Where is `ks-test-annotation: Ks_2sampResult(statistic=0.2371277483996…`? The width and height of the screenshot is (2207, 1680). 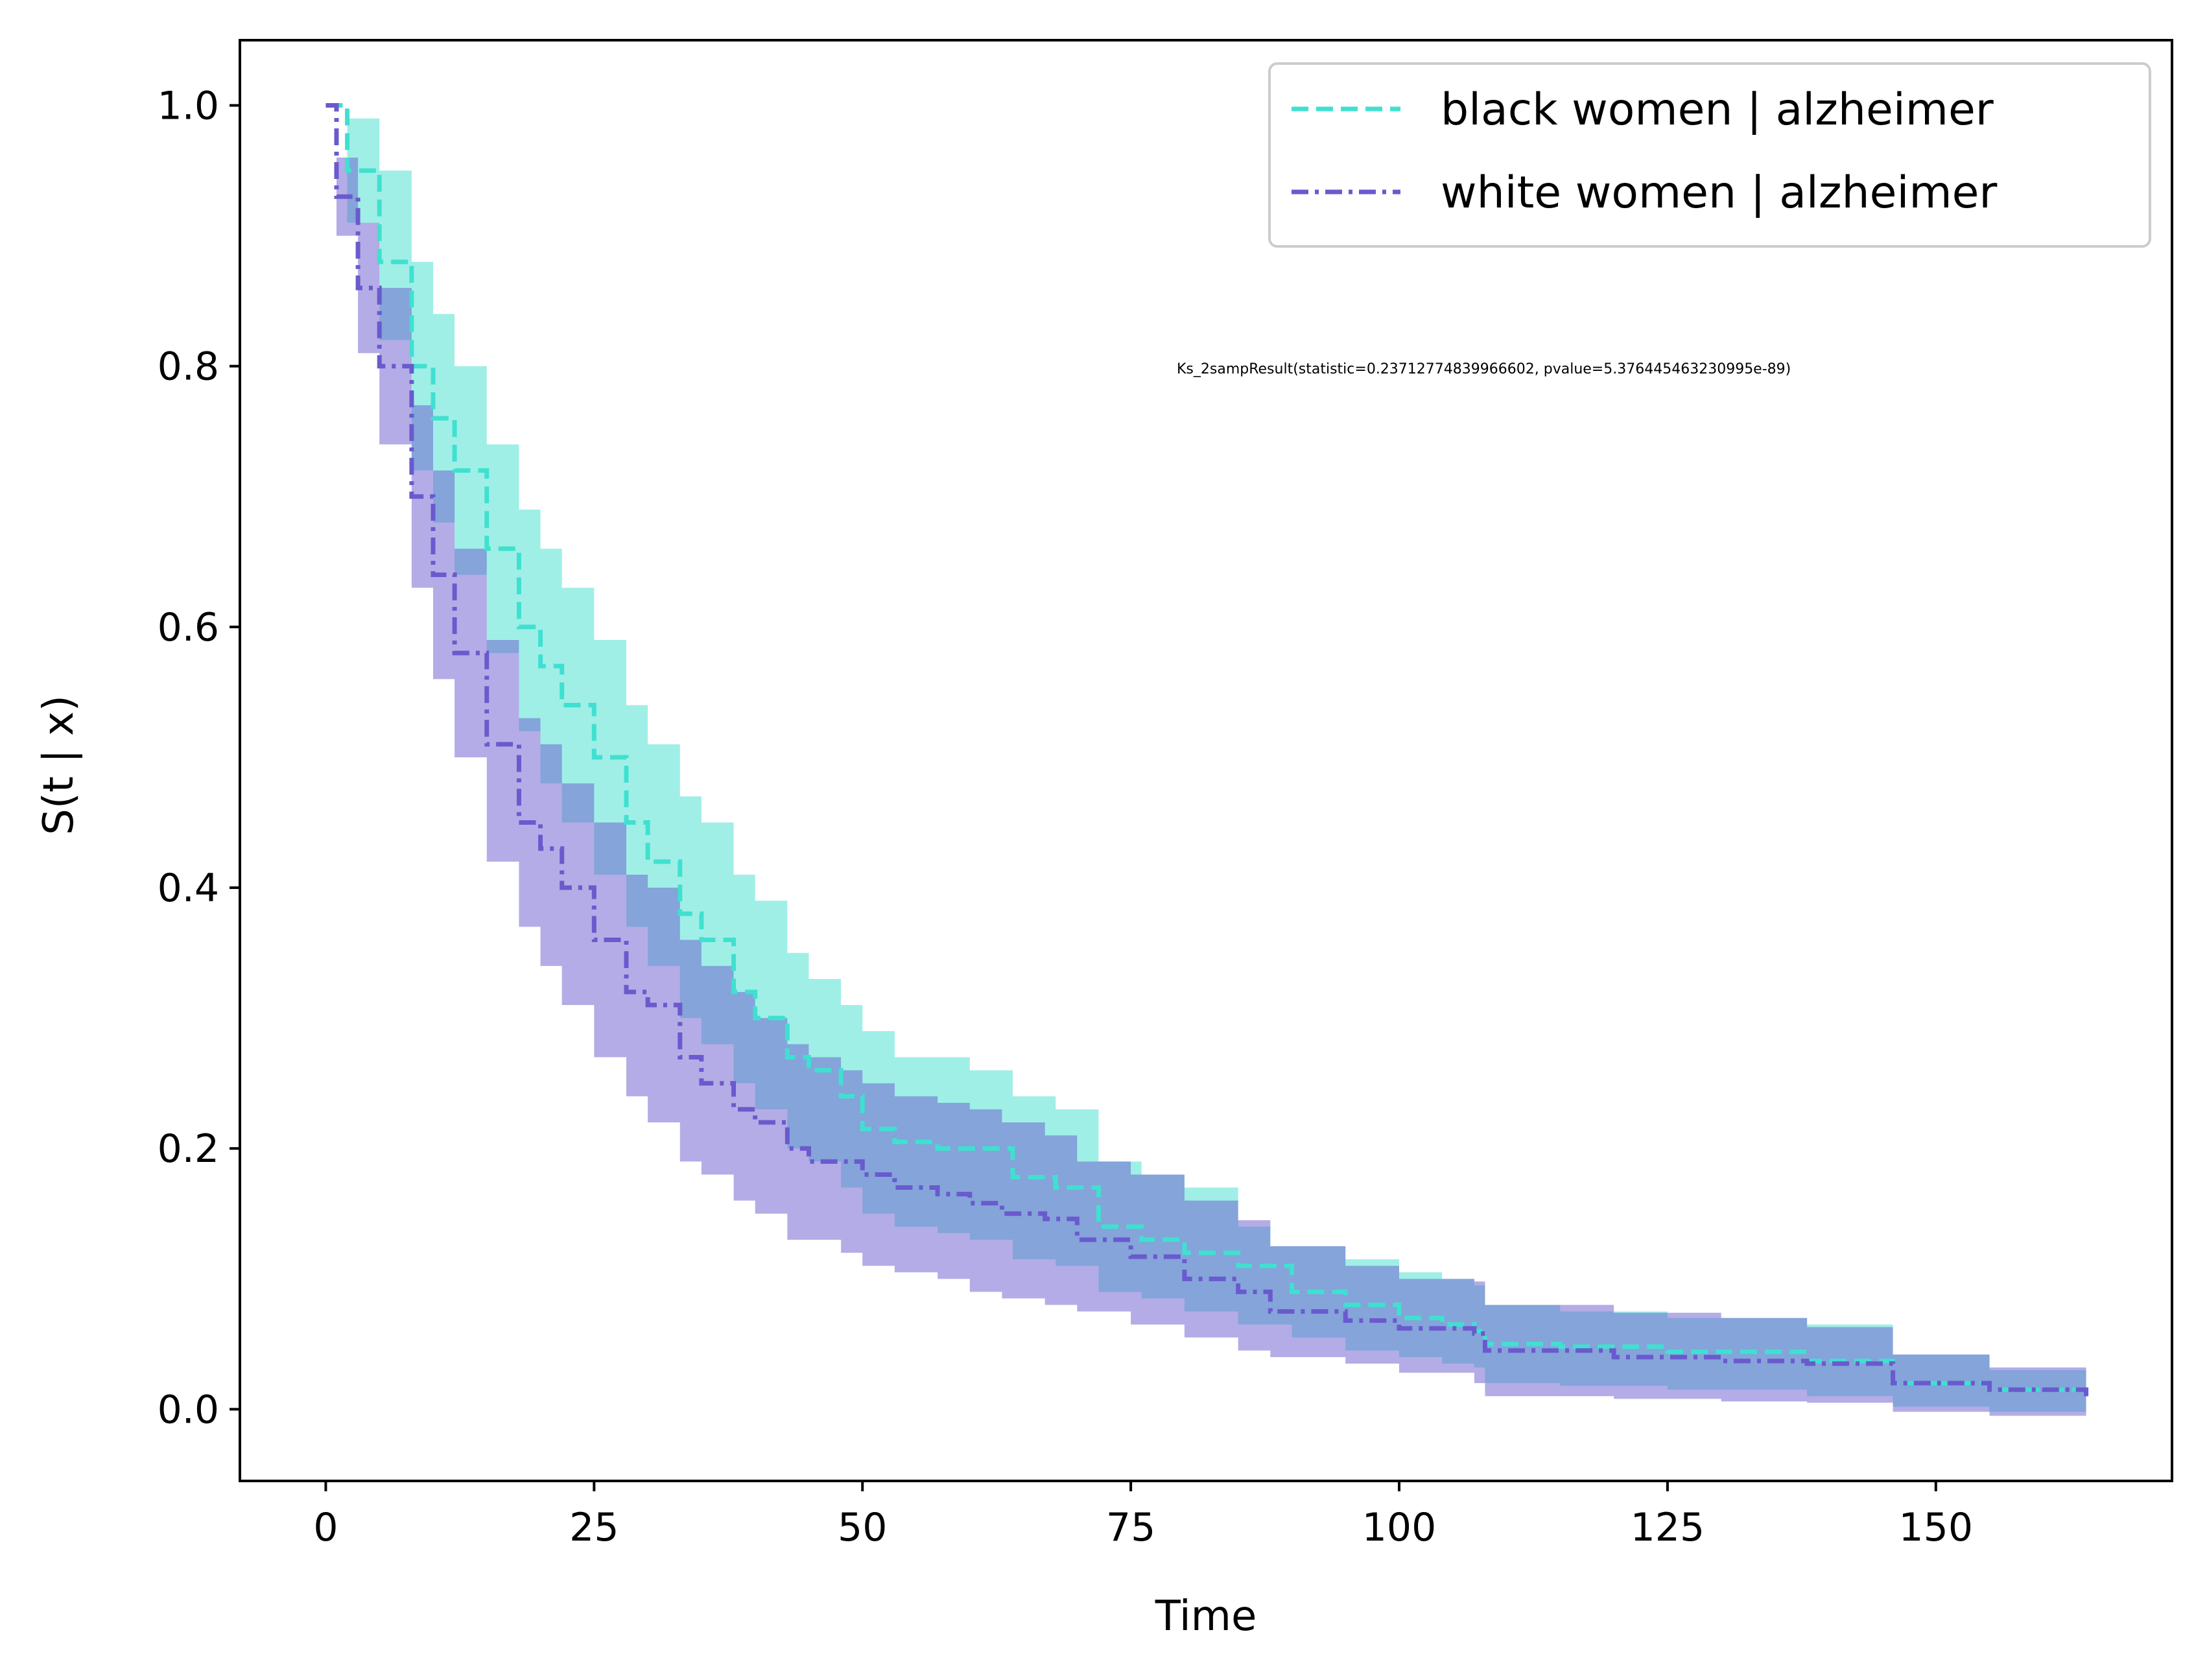
ks-test-annotation: Ks_2sampResult(statistic=0.2371277483996… is located at coordinates (1484, 369).